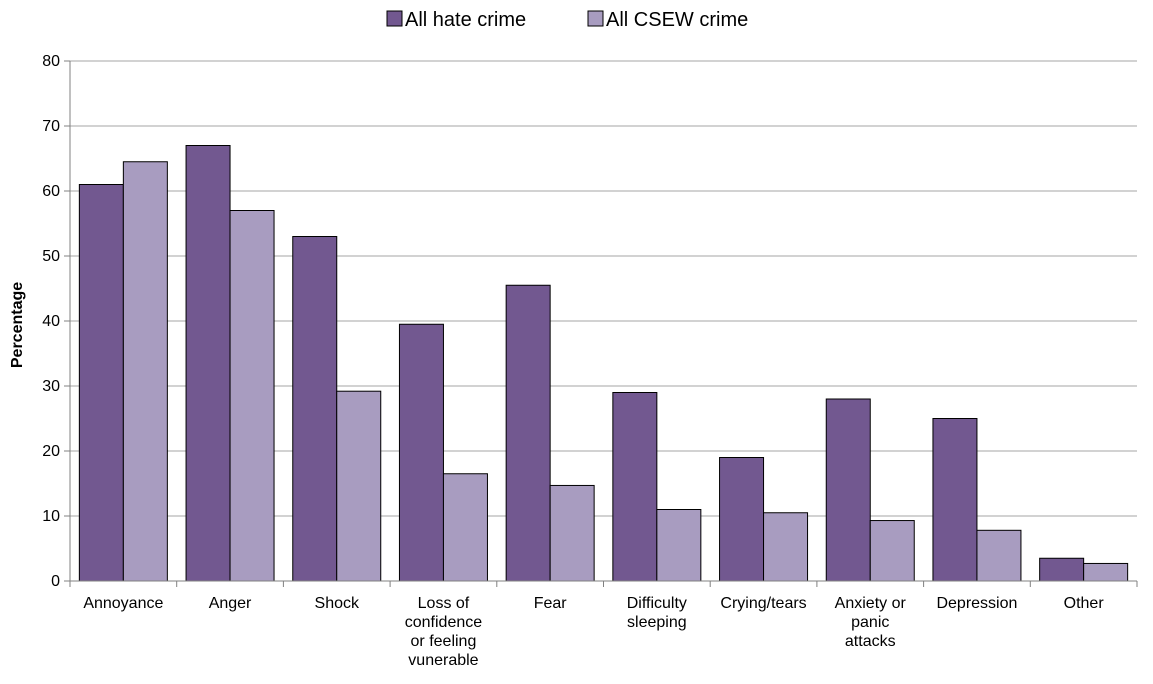 This screenshot has width=1153, height=684. Describe the element at coordinates (51, 191) in the screenshot. I see `y-tick-label: 60` at that location.